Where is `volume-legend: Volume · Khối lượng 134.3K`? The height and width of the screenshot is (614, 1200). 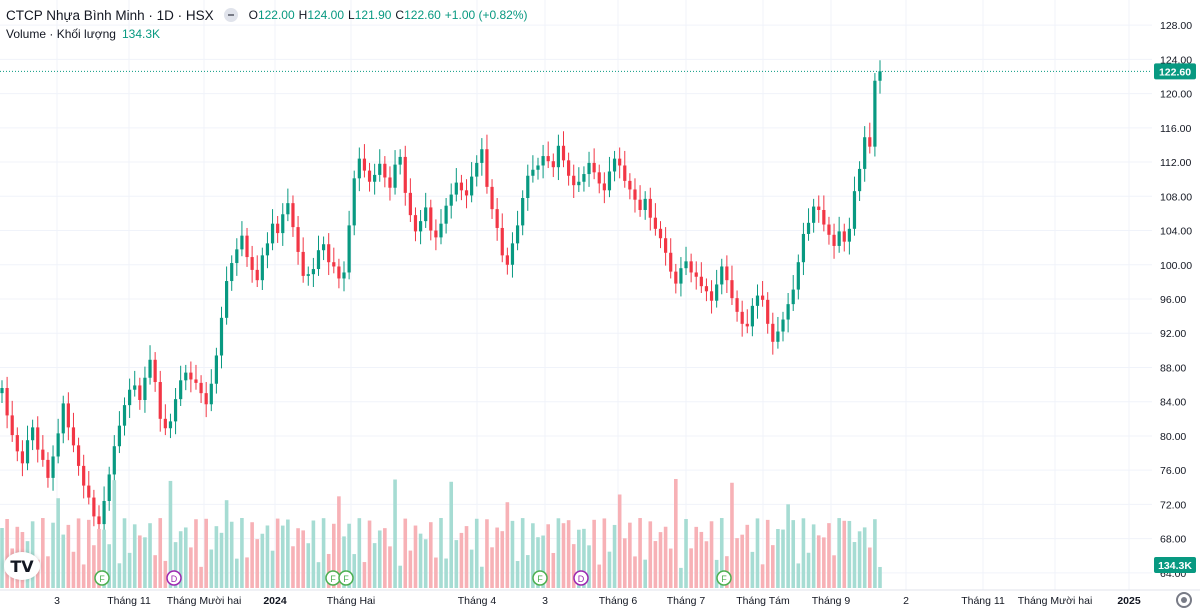
volume-legend: Volume · Khối lượng 134.3K is located at coordinates (83, 34).